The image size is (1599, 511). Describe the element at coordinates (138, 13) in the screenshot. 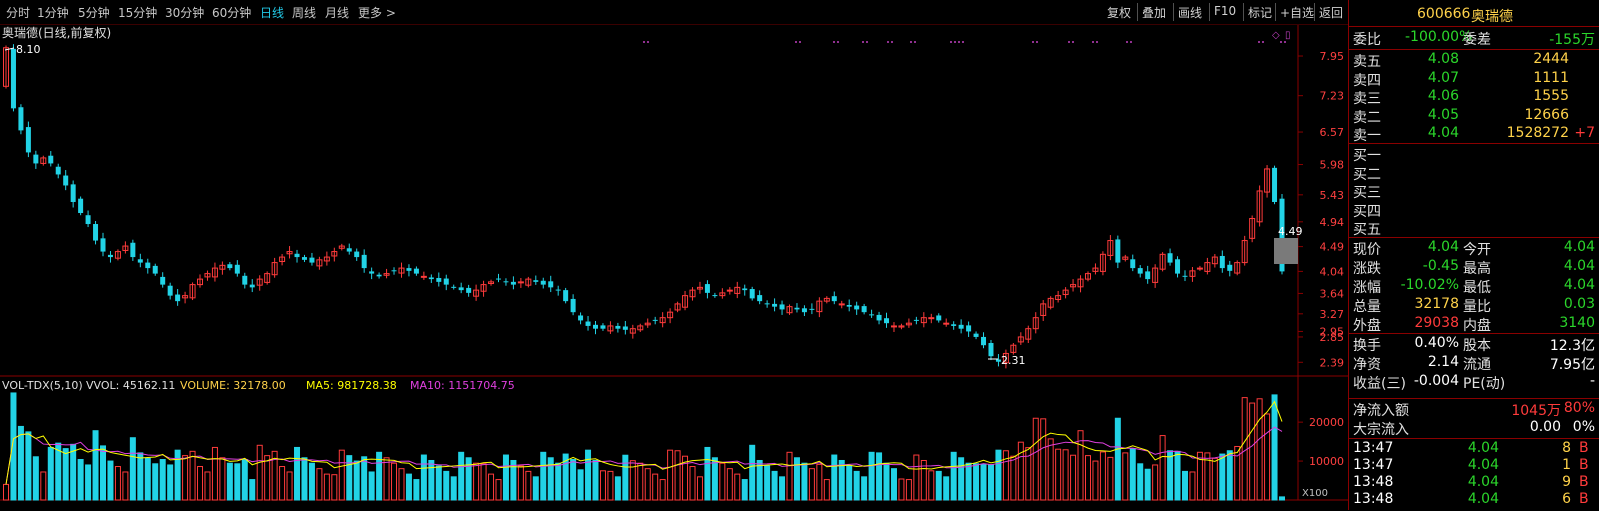

I see `tab-3: 15分钟` at that location.